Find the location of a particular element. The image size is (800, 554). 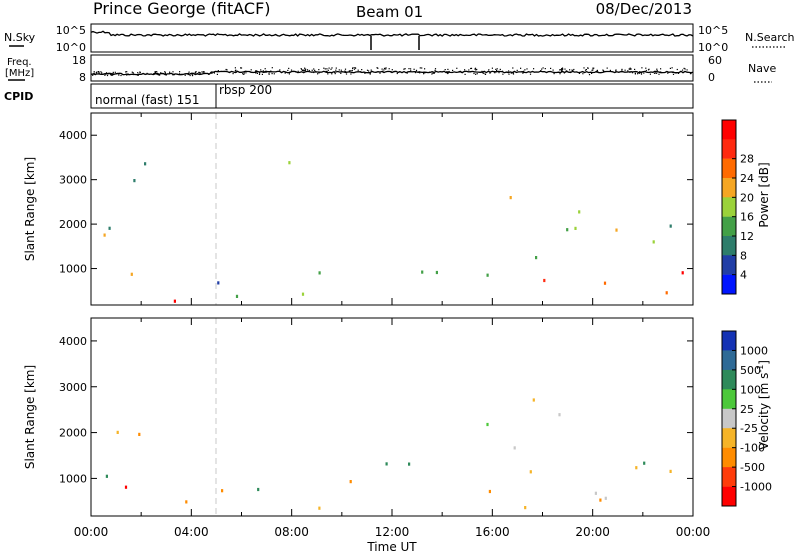

y-tick-label: 2000 is located at coordinates (73, 224).